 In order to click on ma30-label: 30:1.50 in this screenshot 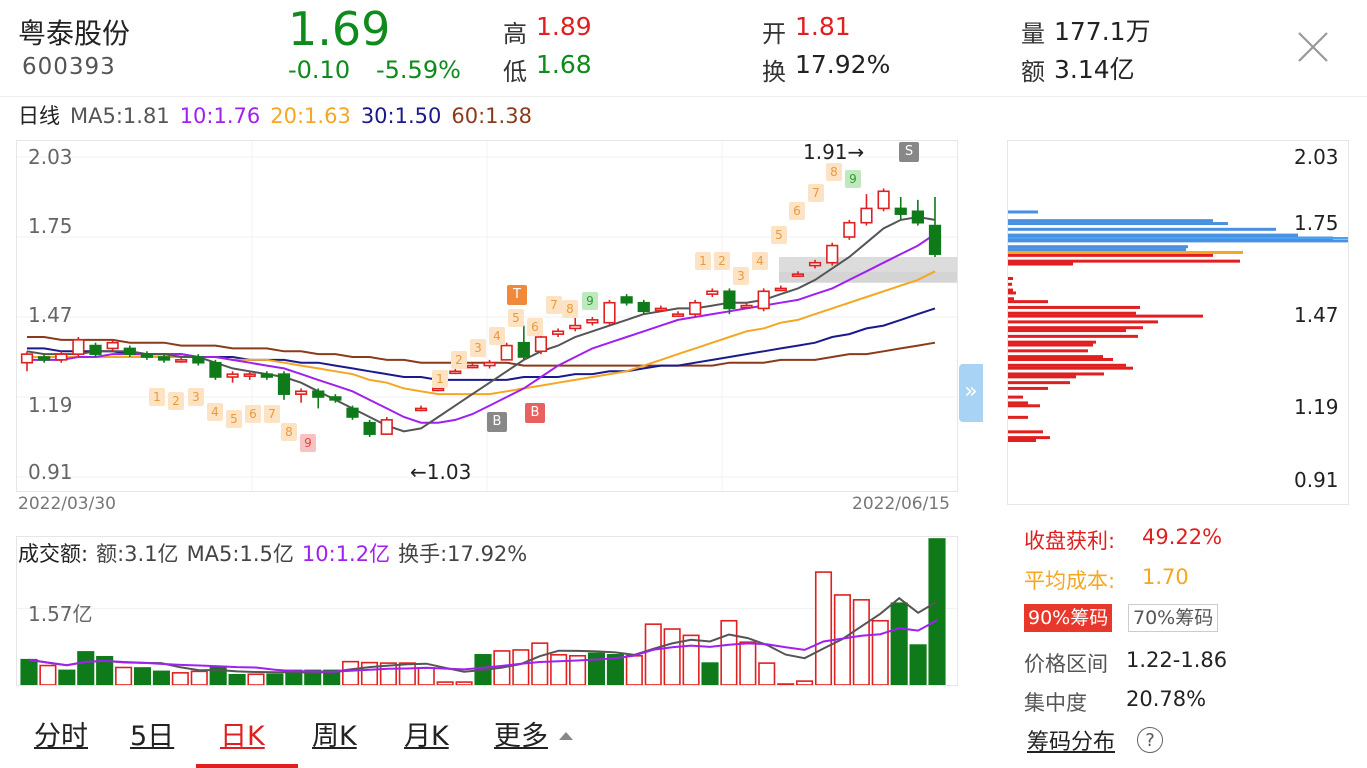, I will do `click(401, 116)`.